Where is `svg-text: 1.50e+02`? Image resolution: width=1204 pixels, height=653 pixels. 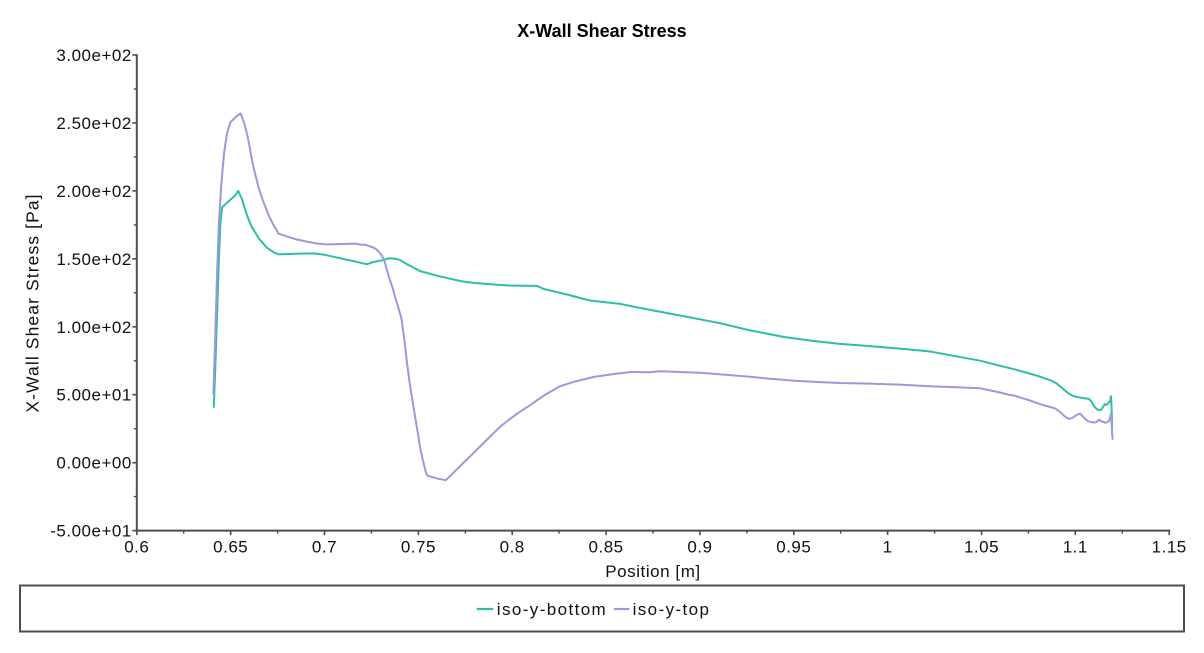 svg-text: 1.50e+02 is located at coordinates (93, 259).